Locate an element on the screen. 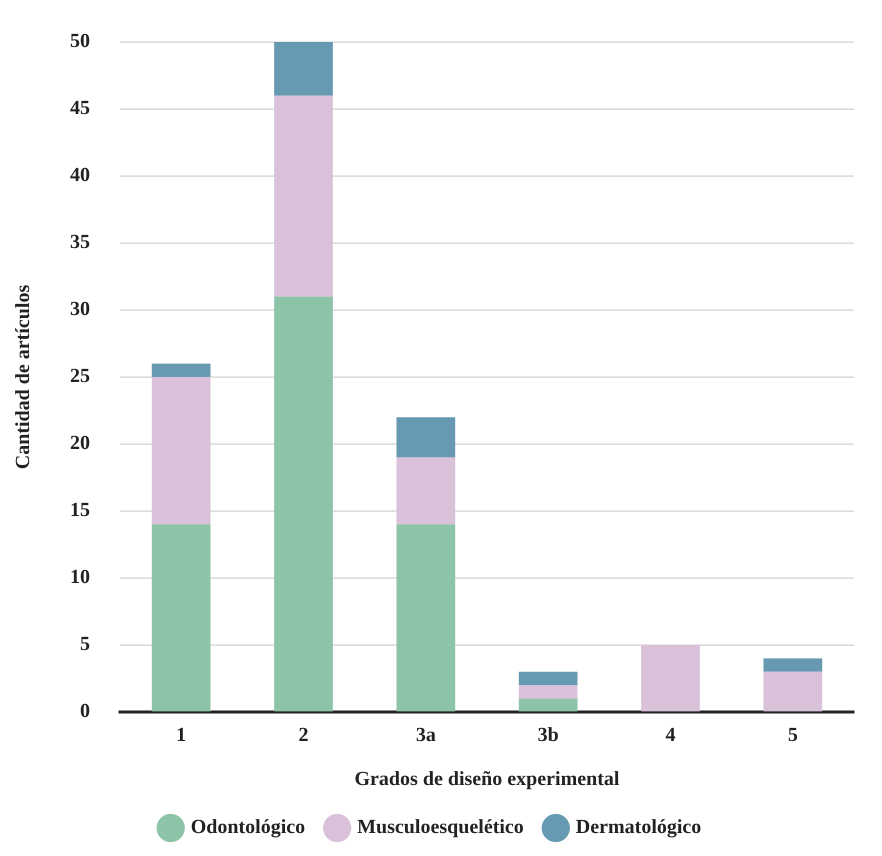 Image resolution: width=882 pixels, height=856 pixels. y-tick-label: 15 is located at coordinates (80, 510).